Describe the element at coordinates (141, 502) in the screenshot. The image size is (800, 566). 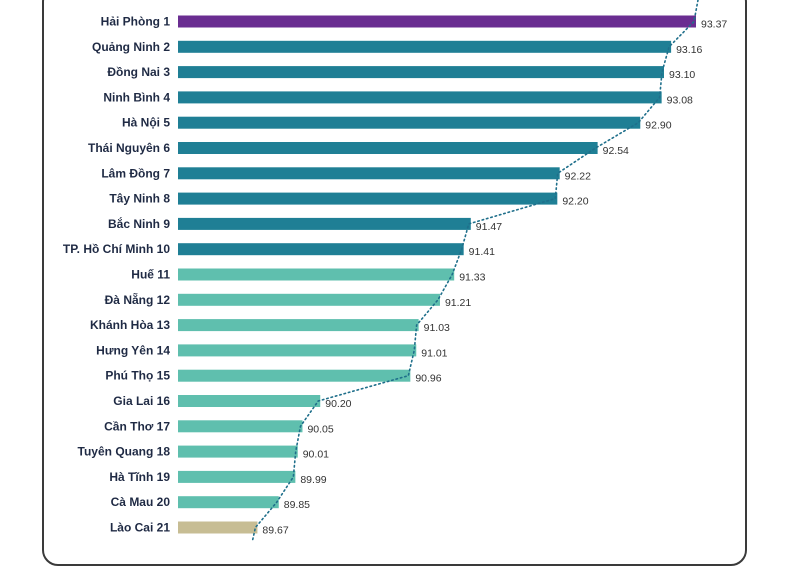
I see `category-label-20: Cà Mau 20` at that location.